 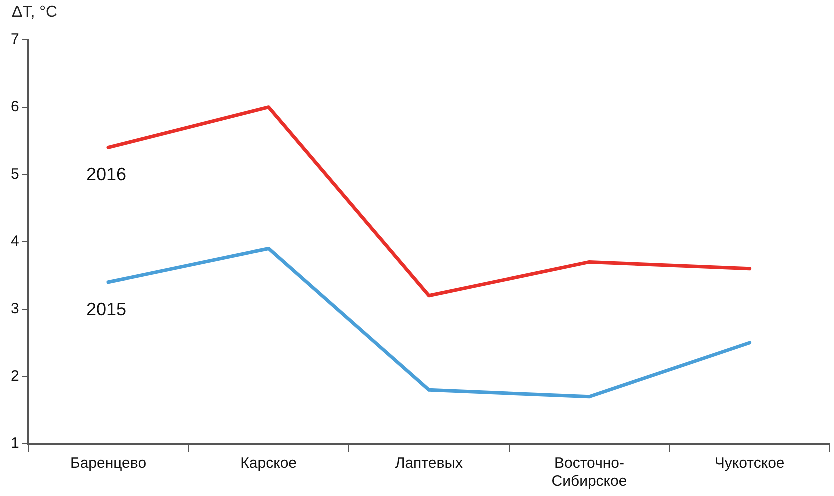 What do you see at coordinates (590, 472) in the screenshot?
I see `x-tick-label: Восточно-Сибирское` at bounding box center [590, 472].